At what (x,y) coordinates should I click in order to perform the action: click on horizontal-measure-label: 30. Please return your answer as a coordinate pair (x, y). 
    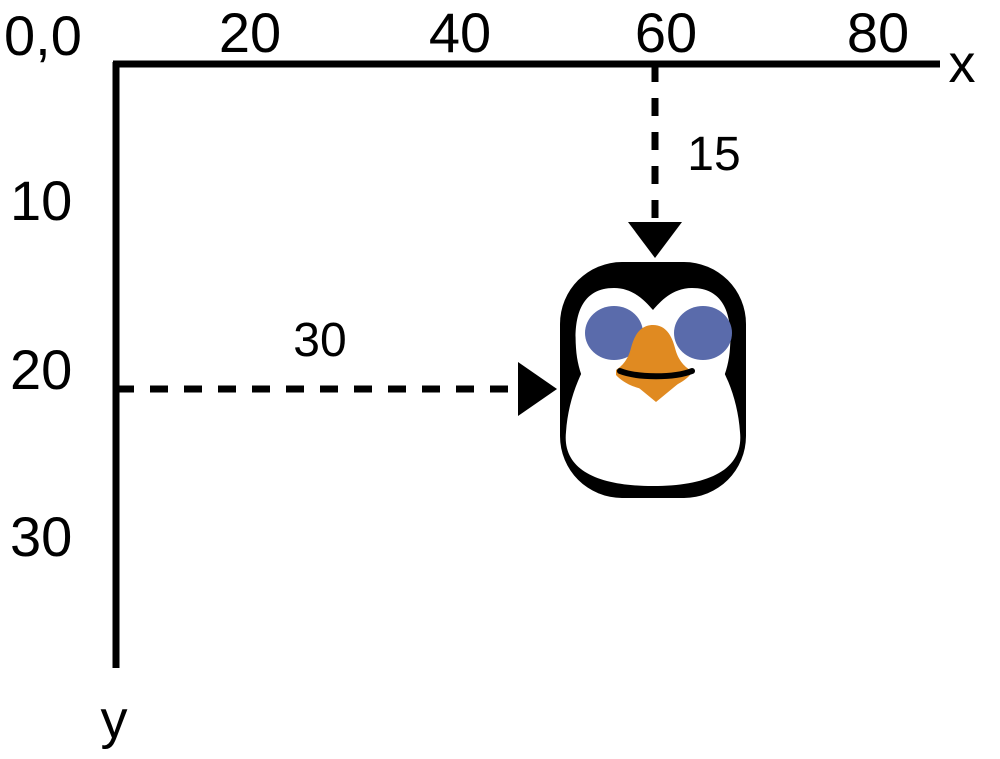
    Looking at the image, I should click on (319, 340).